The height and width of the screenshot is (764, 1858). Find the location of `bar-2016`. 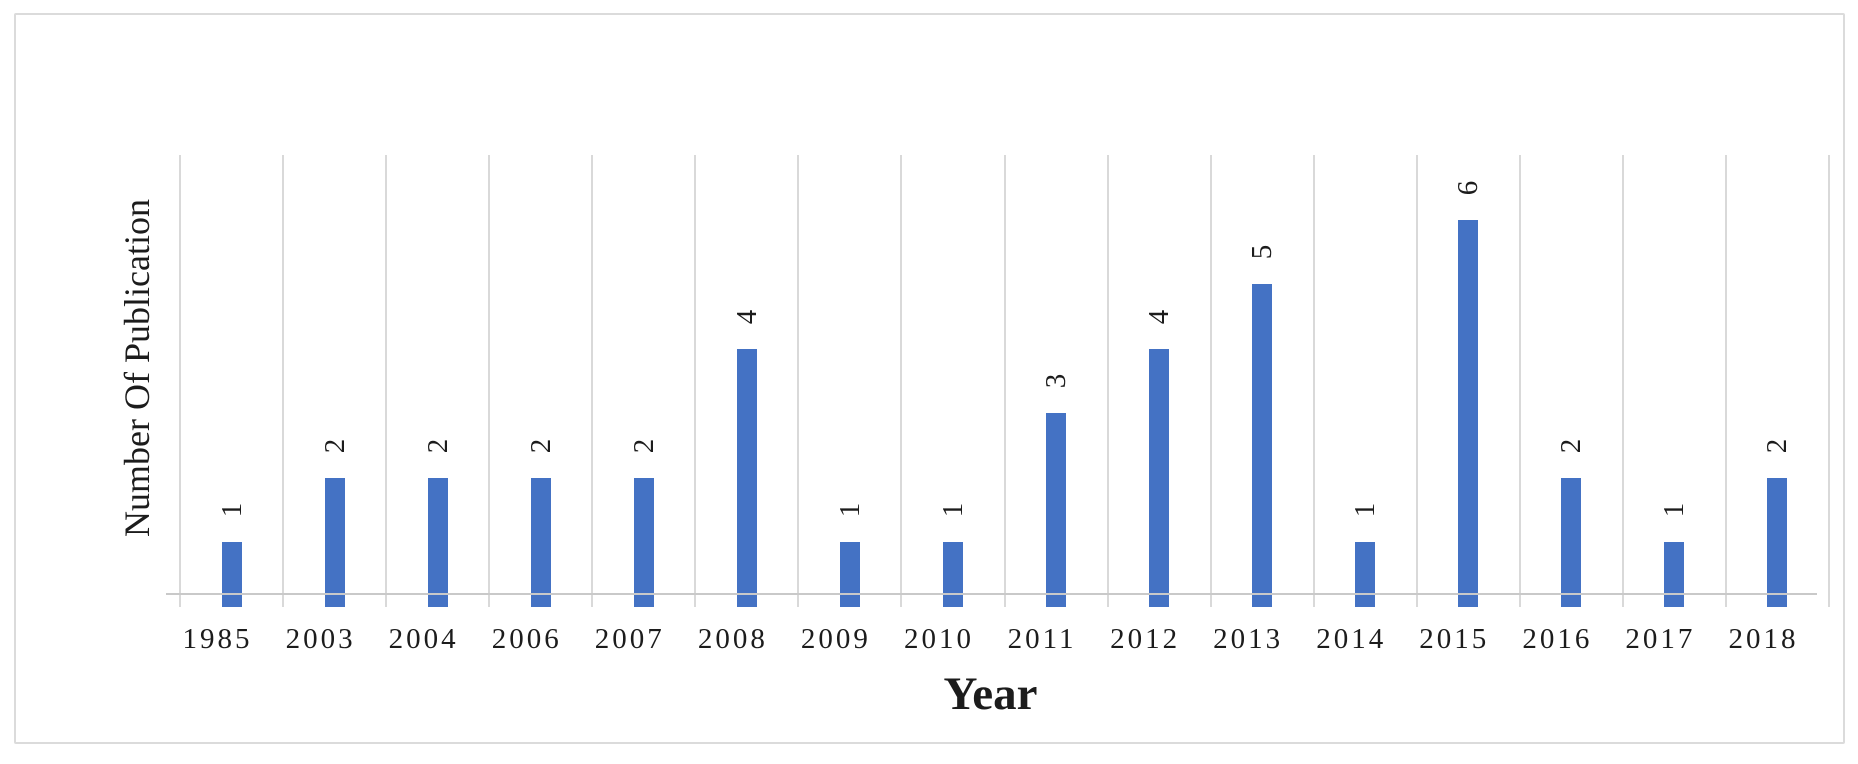

bar-2016 is located at coordinates (1571, 542).